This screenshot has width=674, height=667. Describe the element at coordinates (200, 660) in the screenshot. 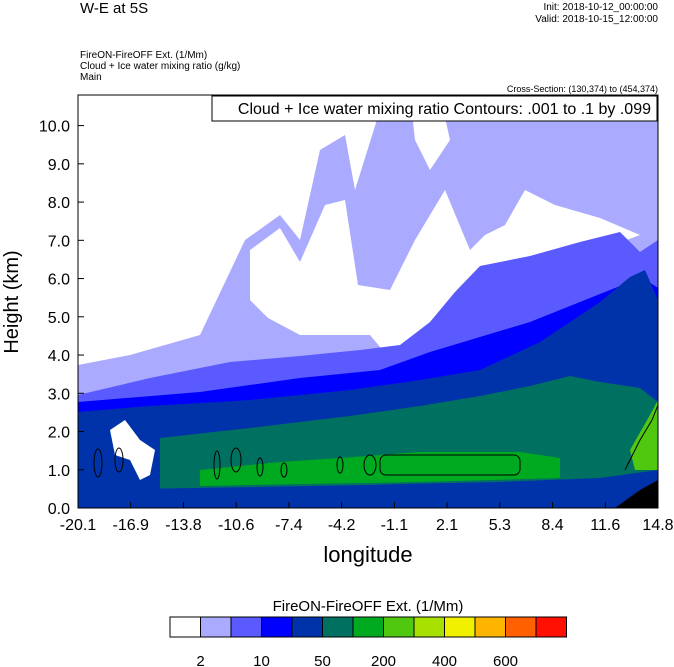

I see `colorbar-label: 2` at that location.